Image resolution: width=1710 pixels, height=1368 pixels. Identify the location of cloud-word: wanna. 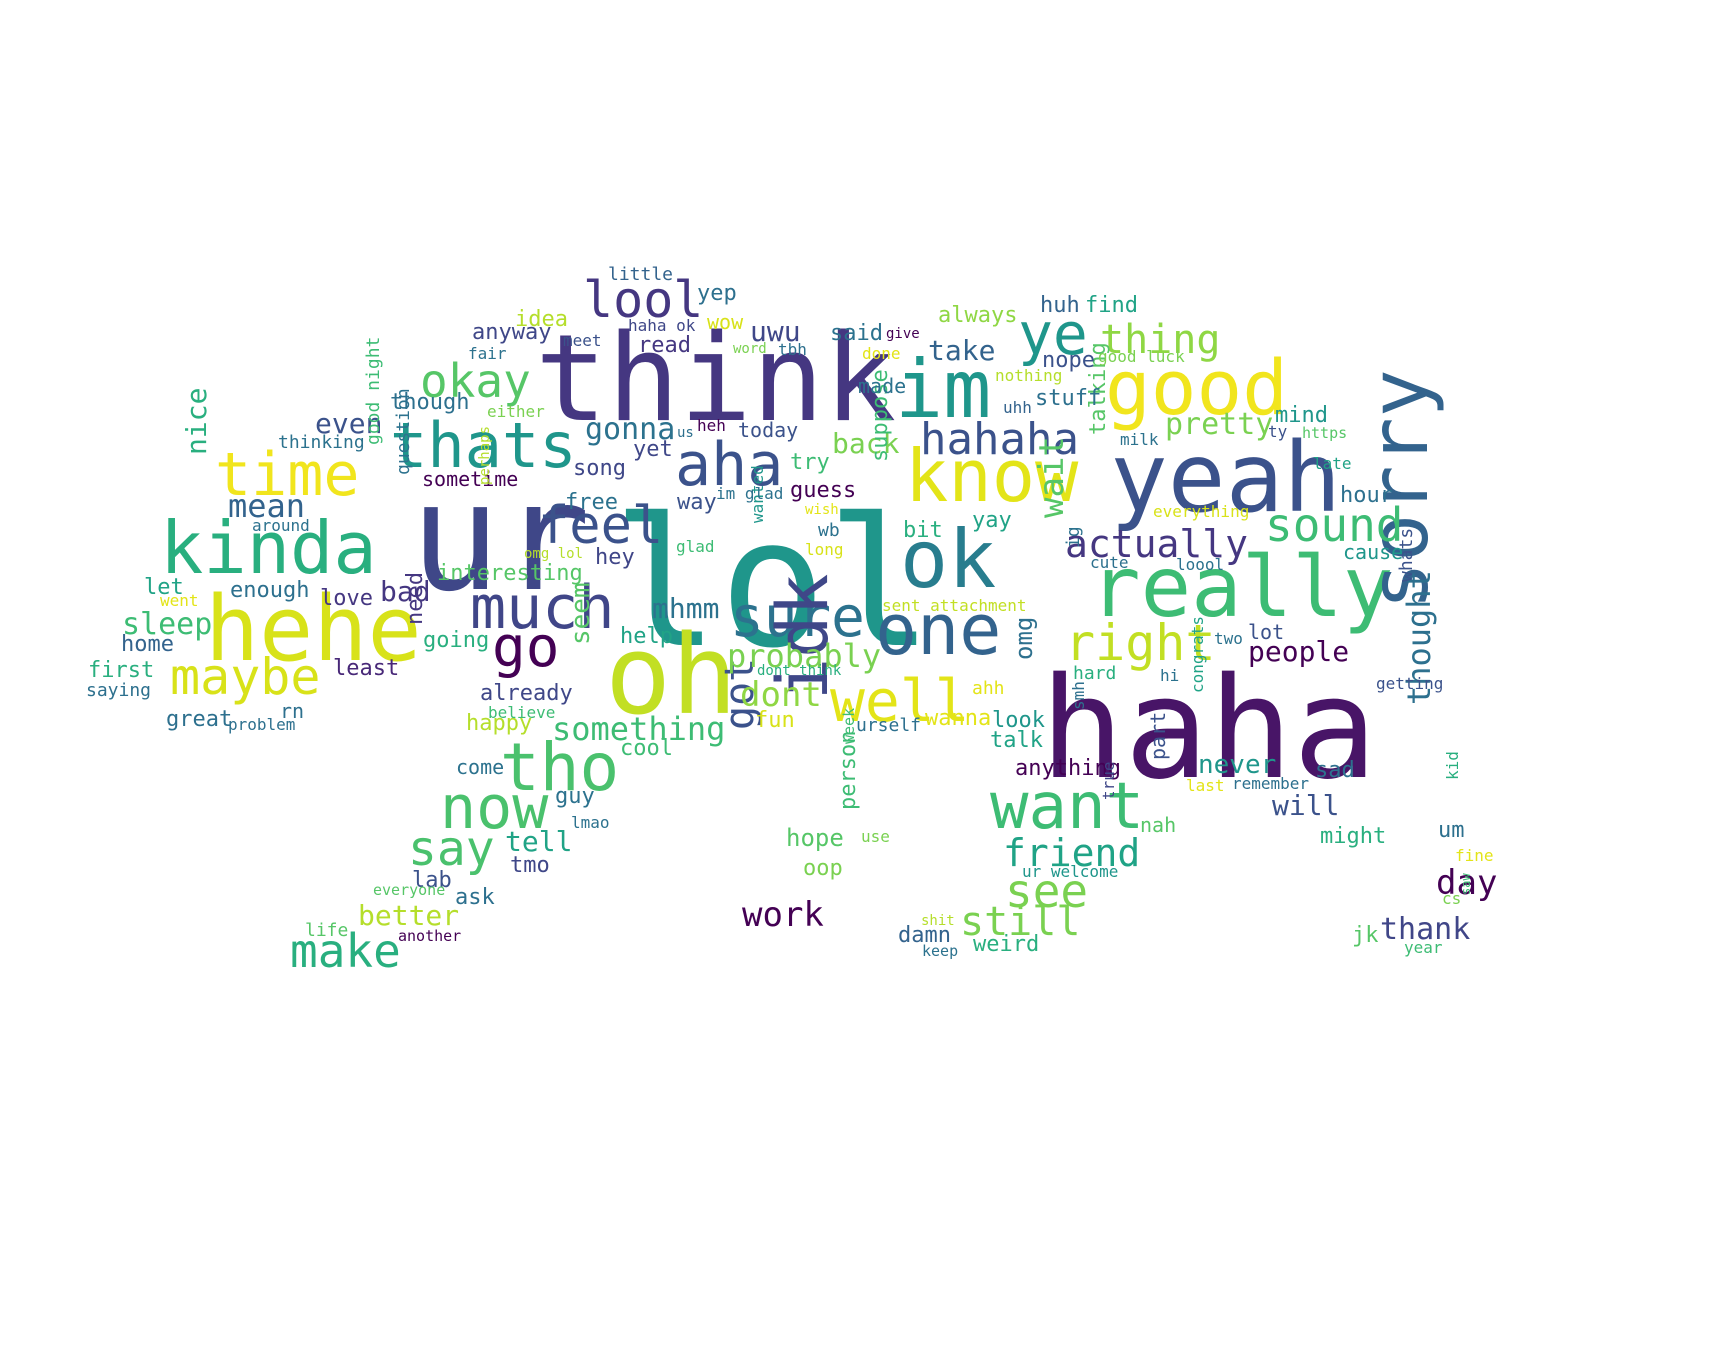
(958, 718).